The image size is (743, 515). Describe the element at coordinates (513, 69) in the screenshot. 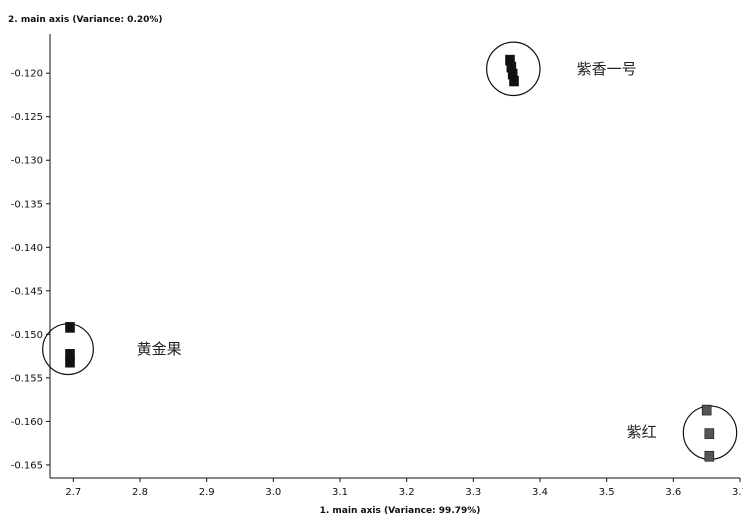

I see `group-circle` at that location.